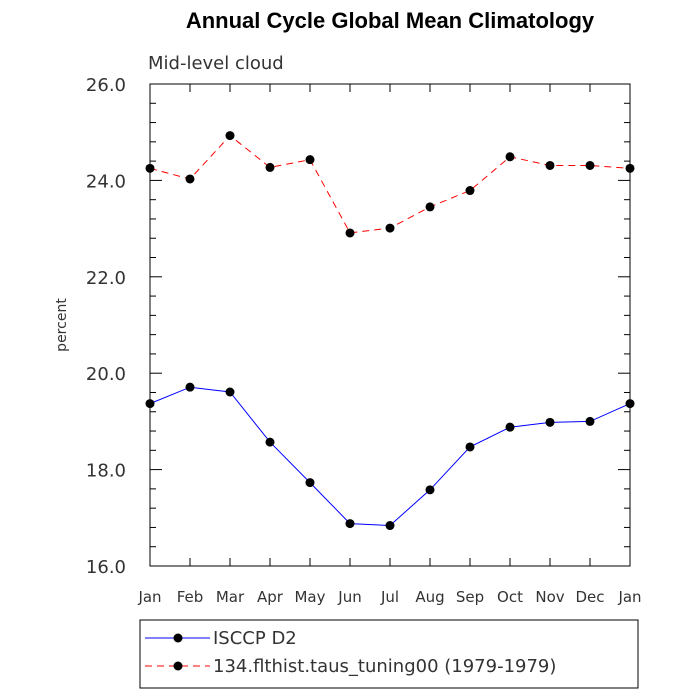 Image resolution: width=700 pixels, height=700 pixels. What do you see at coordinates (106, 471) in the screenshot?
I see `y-tick-label: 18.0` at bounding box center [106, 471].